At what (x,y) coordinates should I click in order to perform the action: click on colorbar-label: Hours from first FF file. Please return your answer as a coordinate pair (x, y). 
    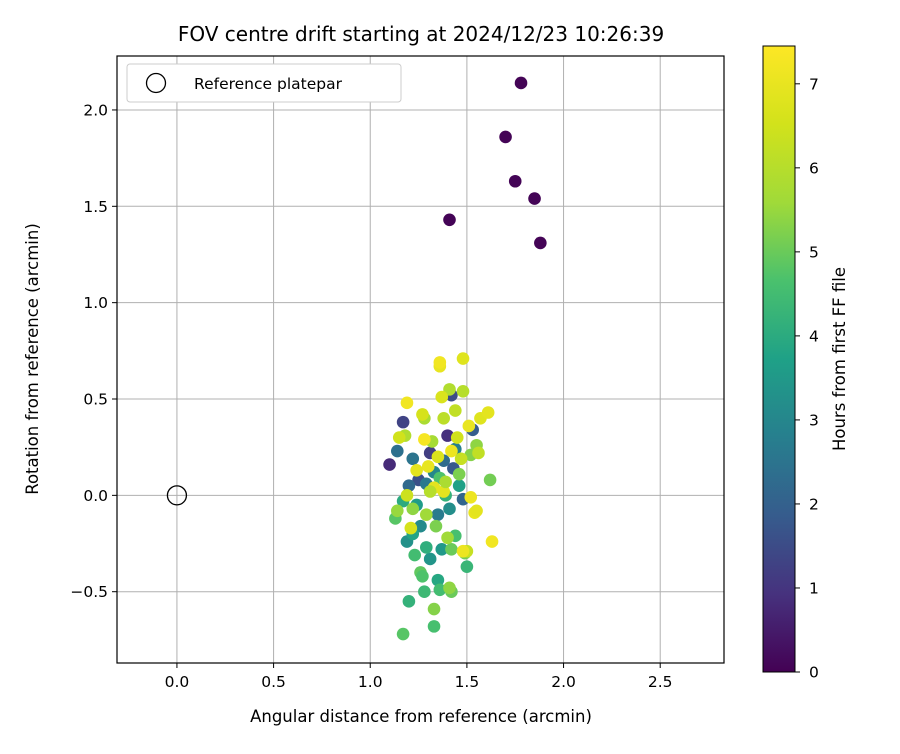
    Looking at the image, I should click on (839, 359).